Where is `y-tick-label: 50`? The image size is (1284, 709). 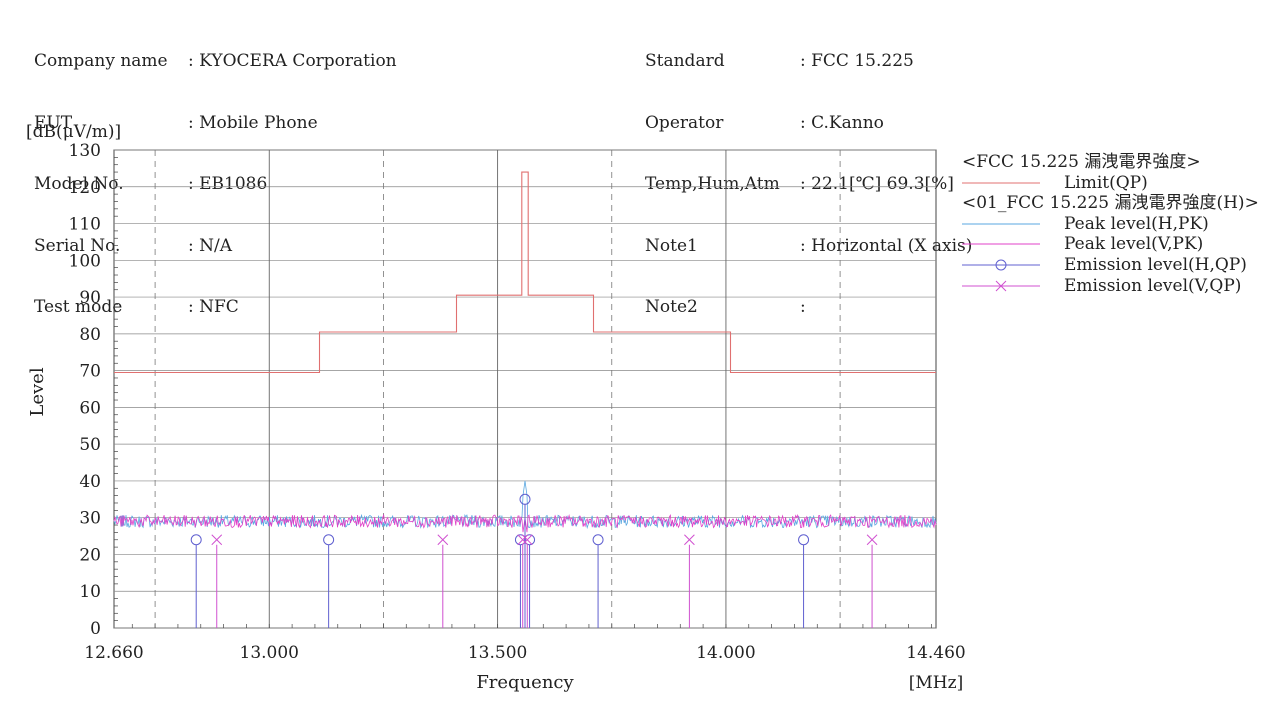
y-tick-label: 50 is located at coordinates (90, 445).